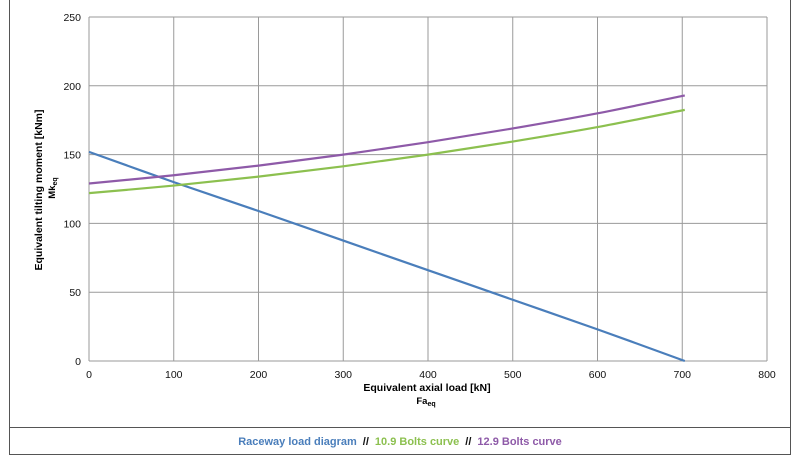  Describe the element at coordinates (259, 375) in the screenshot. I see `x-tick-label: 200` at that location.